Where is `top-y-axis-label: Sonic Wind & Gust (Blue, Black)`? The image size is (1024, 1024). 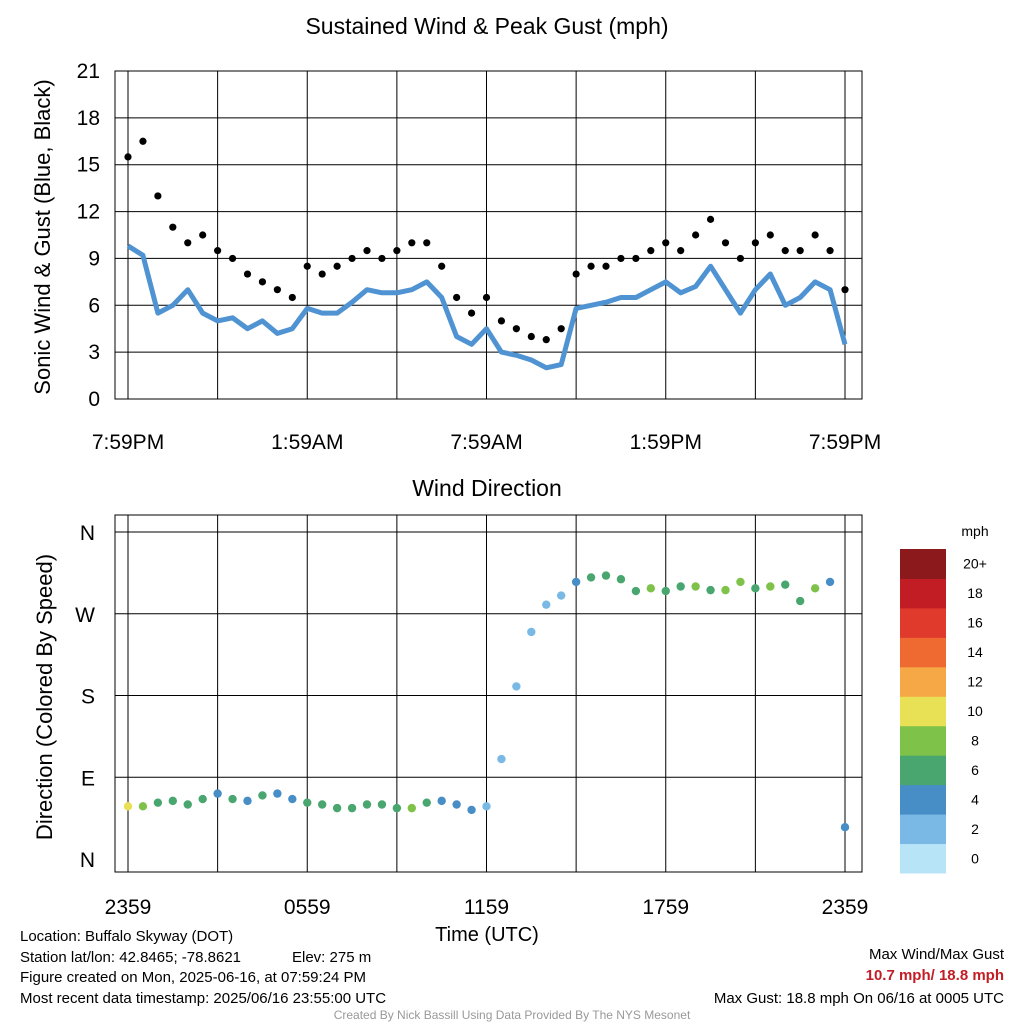 top-y-axis-label: Sonic Wind & Gust (Blue, Black) is located at coordinates (42, 236).